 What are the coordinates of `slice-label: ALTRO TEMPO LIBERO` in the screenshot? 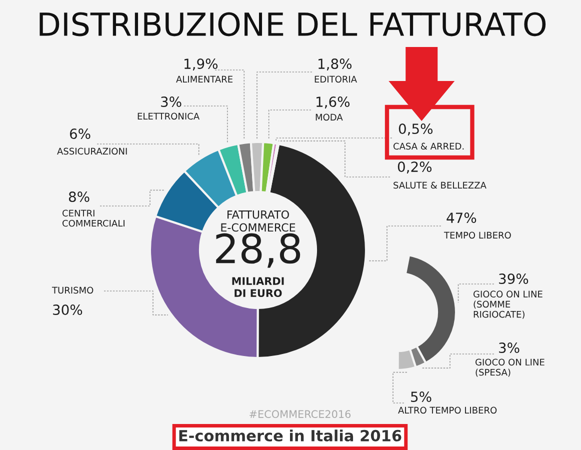 It's located at (447, 410).